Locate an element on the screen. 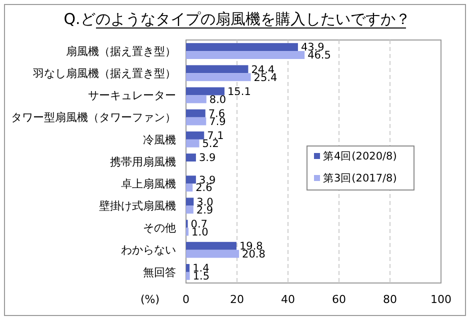 This screenshot has height=320, width=470. x-tick-label: 80 is located at coordinates (390, 299).